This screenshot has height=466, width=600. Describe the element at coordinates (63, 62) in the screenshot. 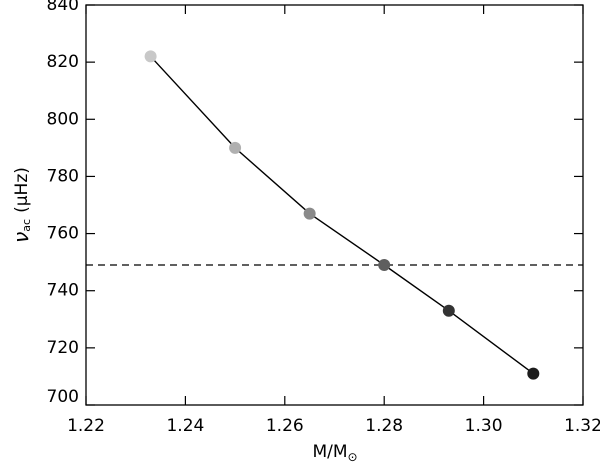

I see `y-tick-label: 820` at that location.